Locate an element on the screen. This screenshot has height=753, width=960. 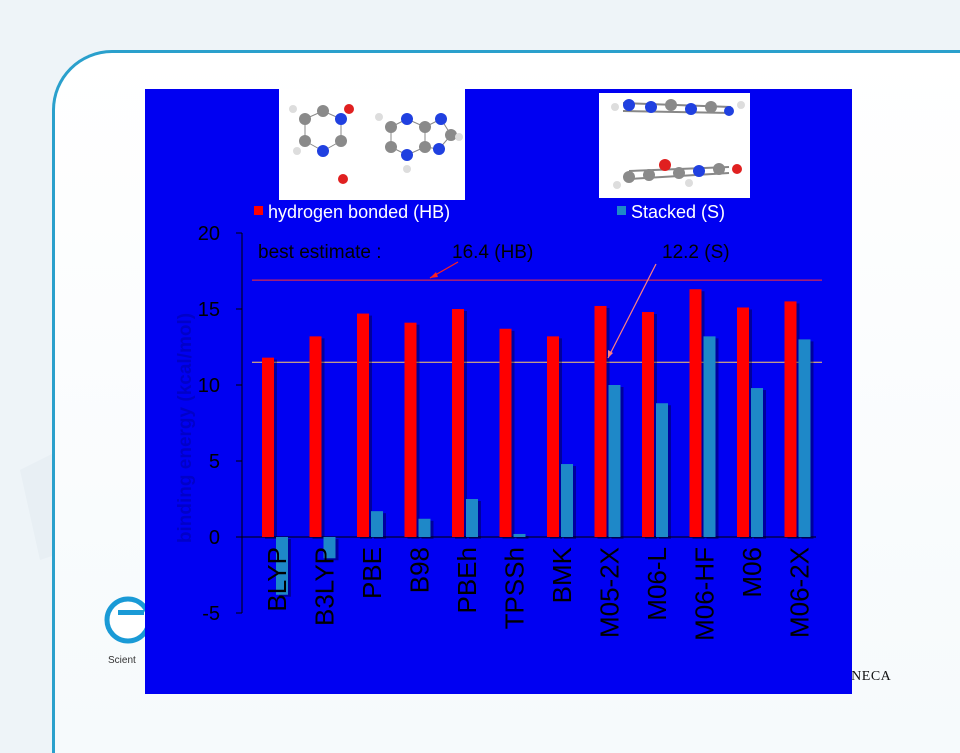
x-tick-label: M06-2X is located at coordinates (800, 592).